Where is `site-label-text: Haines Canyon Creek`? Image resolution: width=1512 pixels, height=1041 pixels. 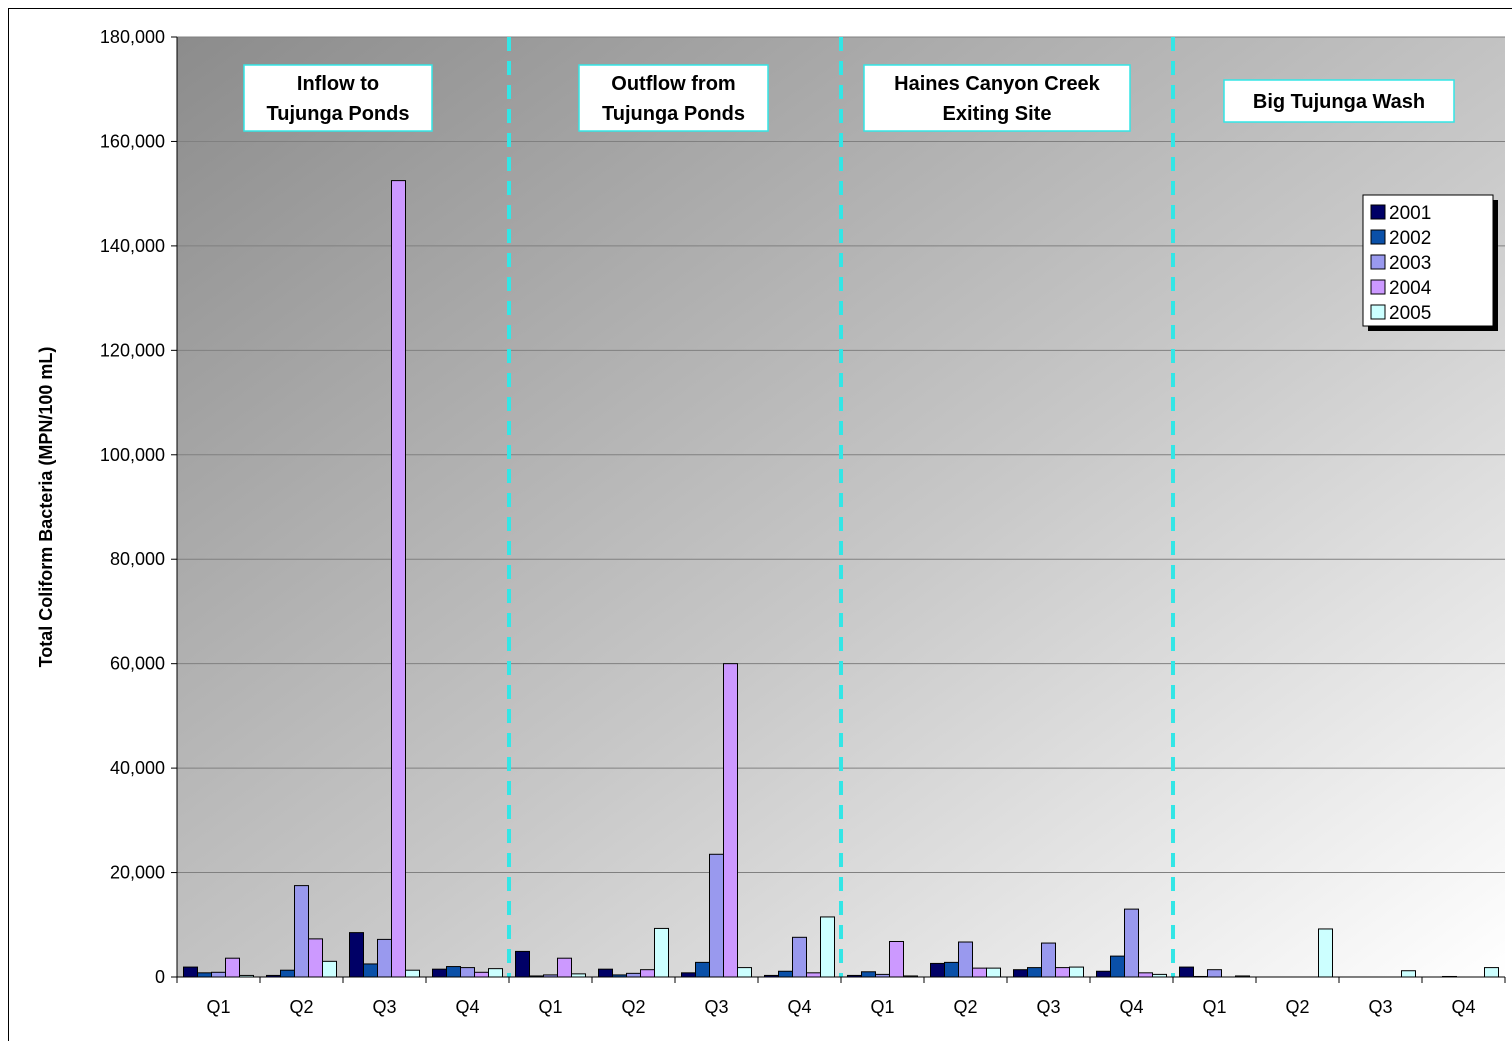 site-label-text: Haines Canyon Creek is located at coordinates (997, 84).